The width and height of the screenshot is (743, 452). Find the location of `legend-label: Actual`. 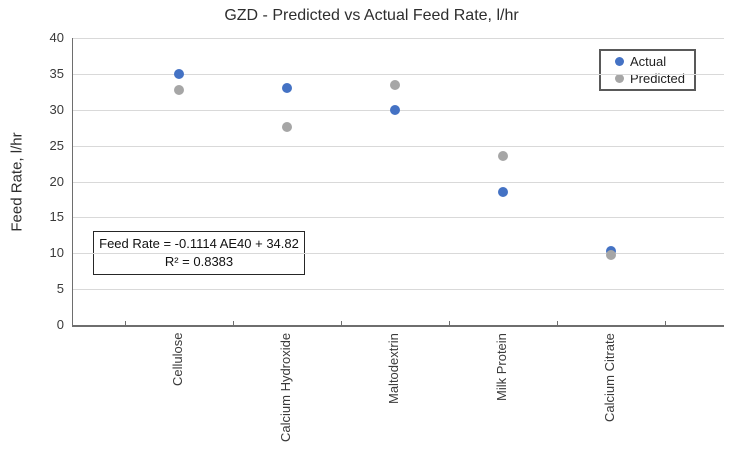

legend-label: Actual is located at coordinates (648, 61).